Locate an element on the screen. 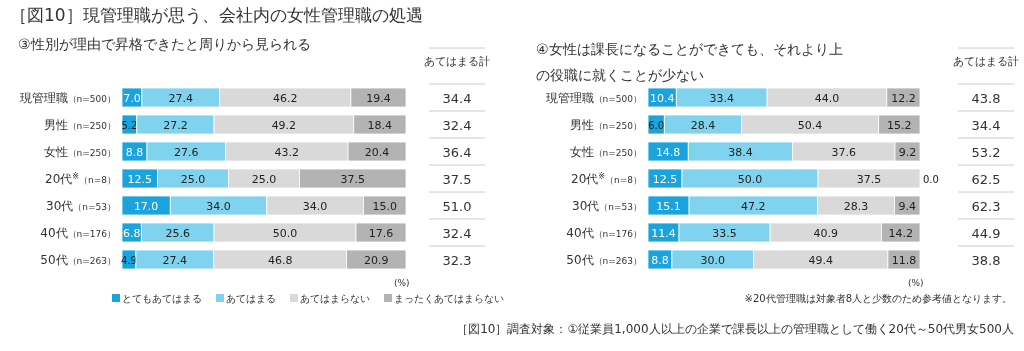  data-label: 9.2 is located at coordinates (907, 152).